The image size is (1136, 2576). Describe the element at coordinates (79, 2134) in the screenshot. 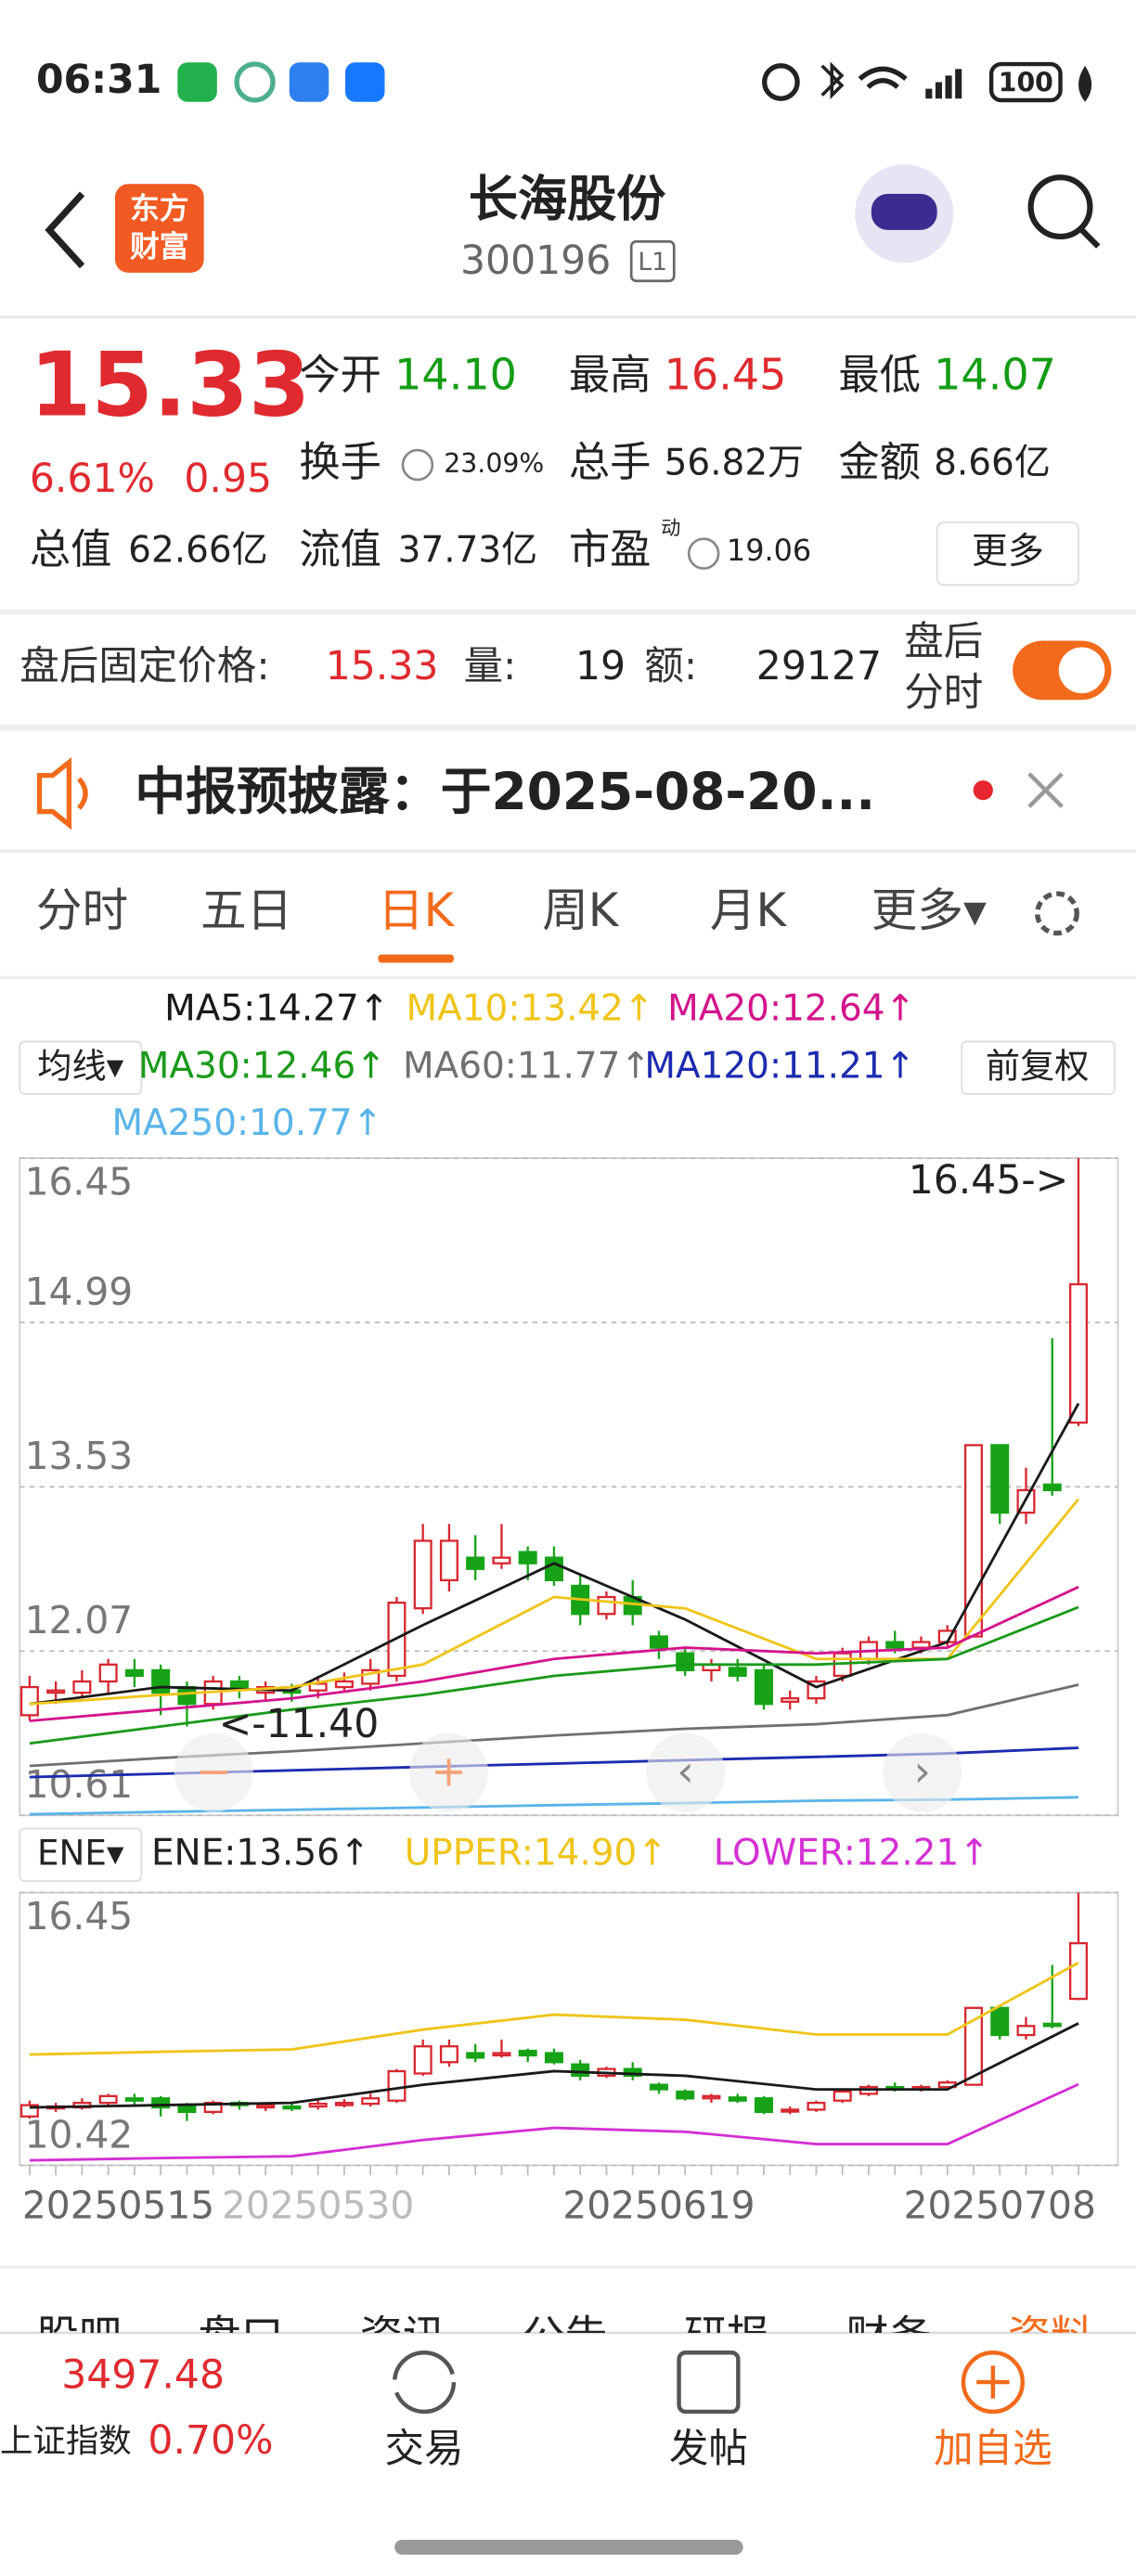

I see `y-tick-label: 10.42` at that location.